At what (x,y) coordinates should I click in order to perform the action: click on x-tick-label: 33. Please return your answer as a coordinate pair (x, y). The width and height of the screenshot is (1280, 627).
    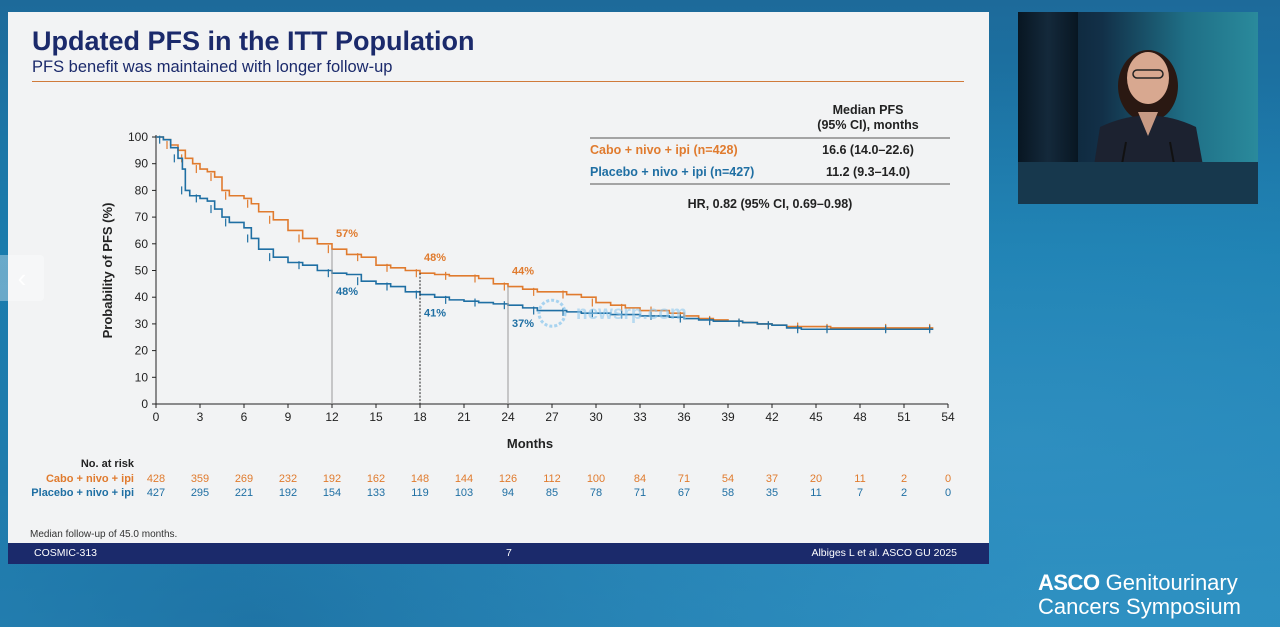
    Looking at the image, I should click on (640, 417).